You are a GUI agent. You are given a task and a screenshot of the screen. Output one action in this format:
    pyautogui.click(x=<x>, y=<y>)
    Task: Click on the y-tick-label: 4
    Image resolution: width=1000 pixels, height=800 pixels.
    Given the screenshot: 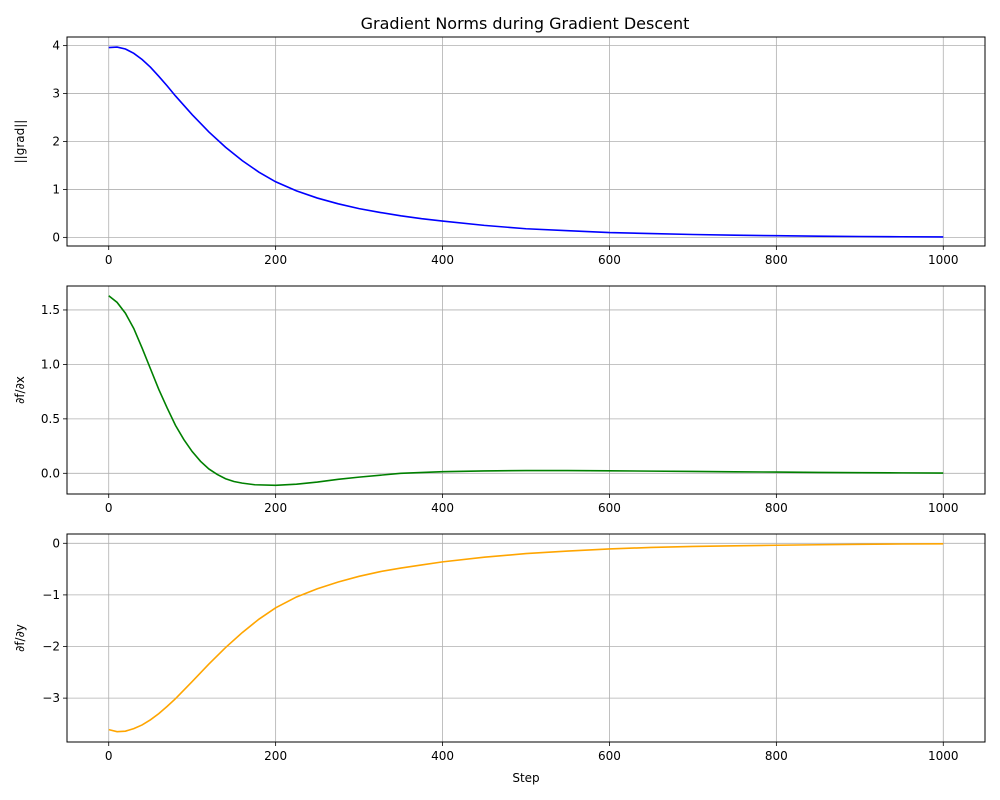 What is the action you would take?
    pyautogui.click(x=56, y=46)
    